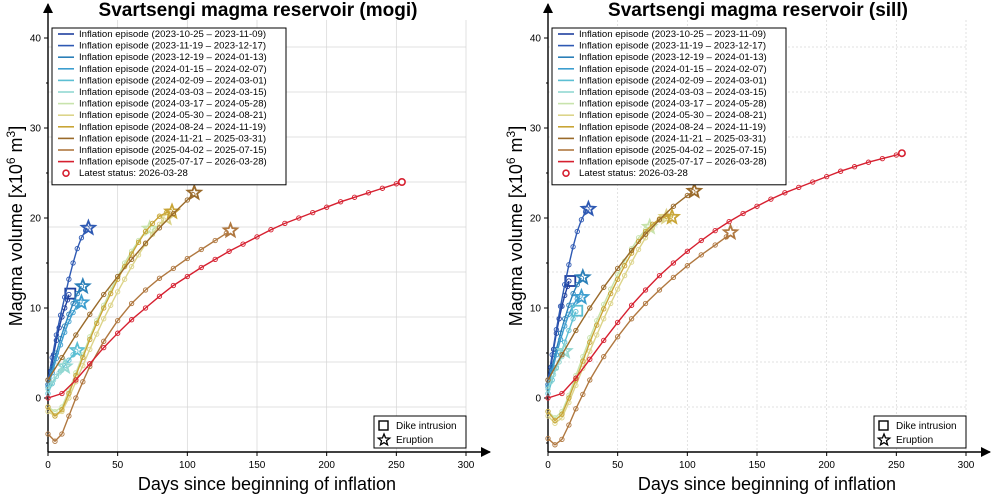 The width and height of the screenshot is (1000, 496). Describe the element at coordinates (36, 309) in the screenshot. I see `y-tick-label: 10` at that location.